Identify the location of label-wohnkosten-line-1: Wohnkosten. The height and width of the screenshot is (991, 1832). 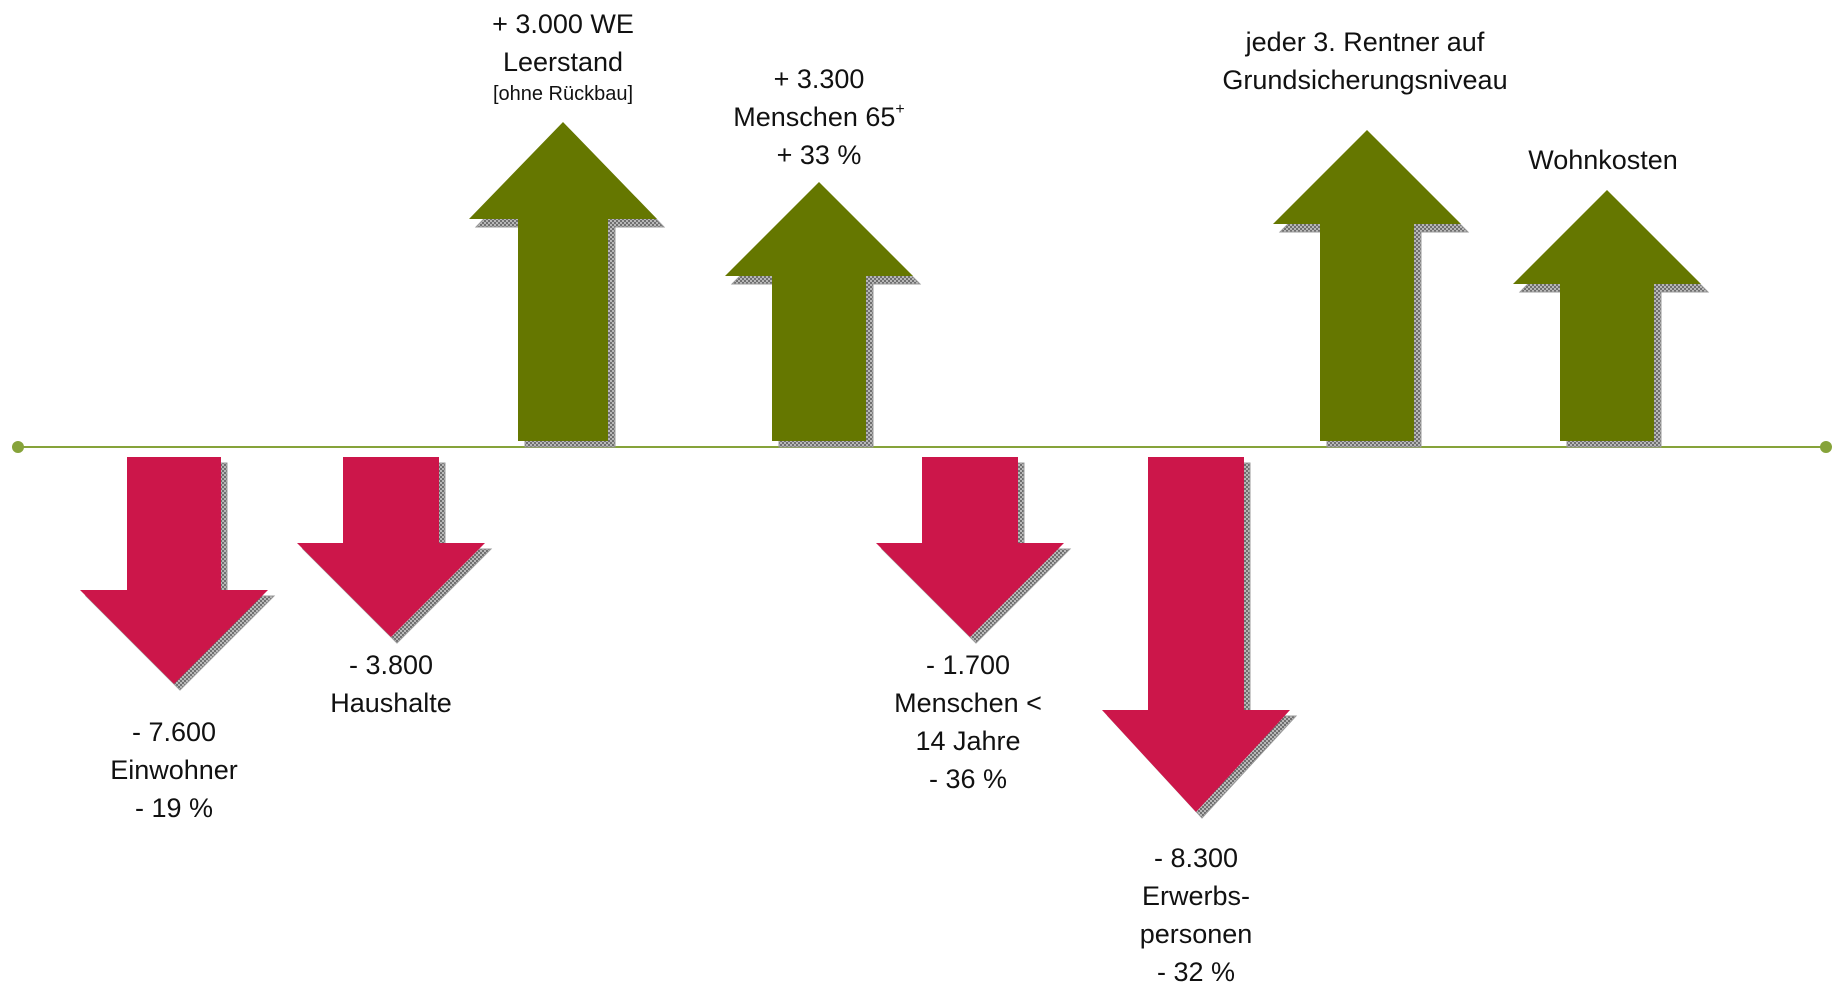
(1603, 160).